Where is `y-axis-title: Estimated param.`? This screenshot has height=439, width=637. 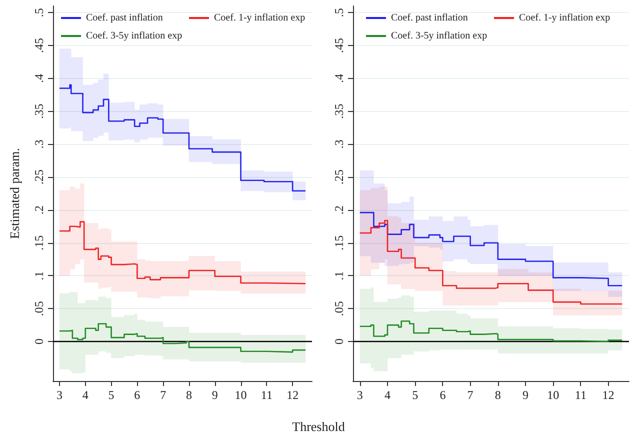 y-axis-title: Estimated param. is located at coordinates (14, 193).